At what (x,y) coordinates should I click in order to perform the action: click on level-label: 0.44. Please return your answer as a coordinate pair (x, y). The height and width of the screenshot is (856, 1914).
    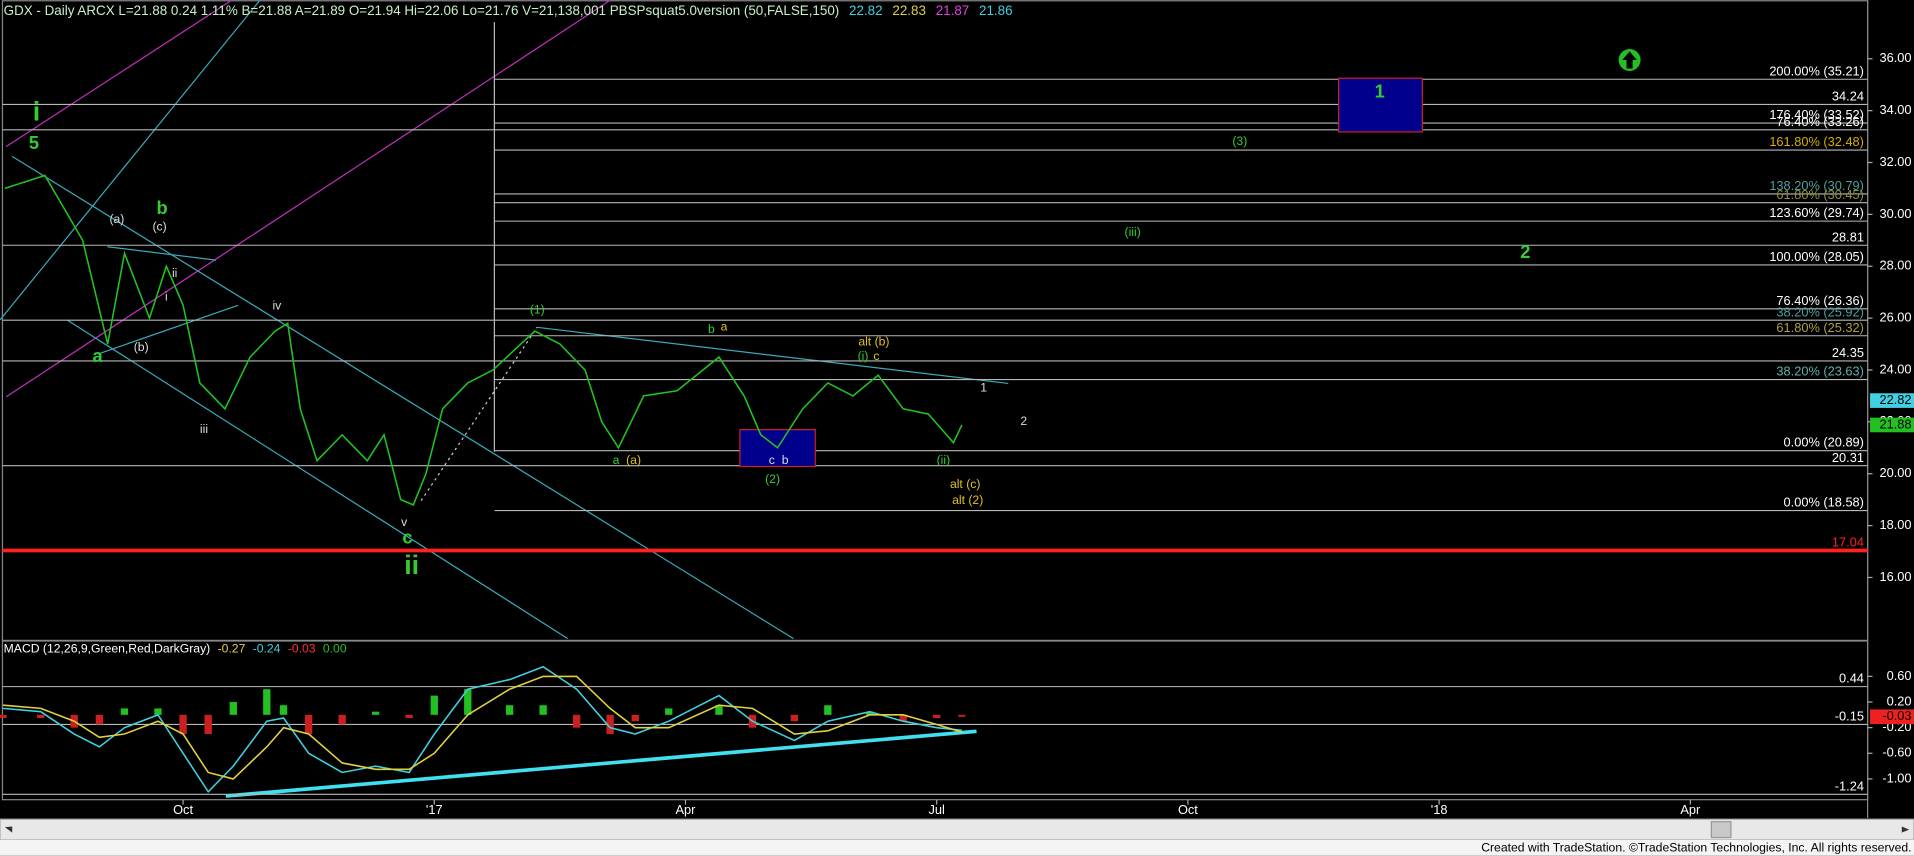
    Looking at the image, I should click on (1851, 678).